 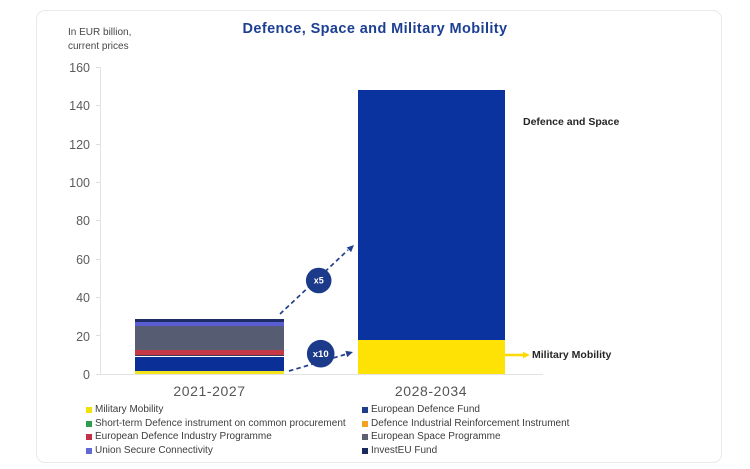 What do you see at coordinates (321, 354) in the screenshot?
I see `svg-text: x10` at bounding box center [321, 354].